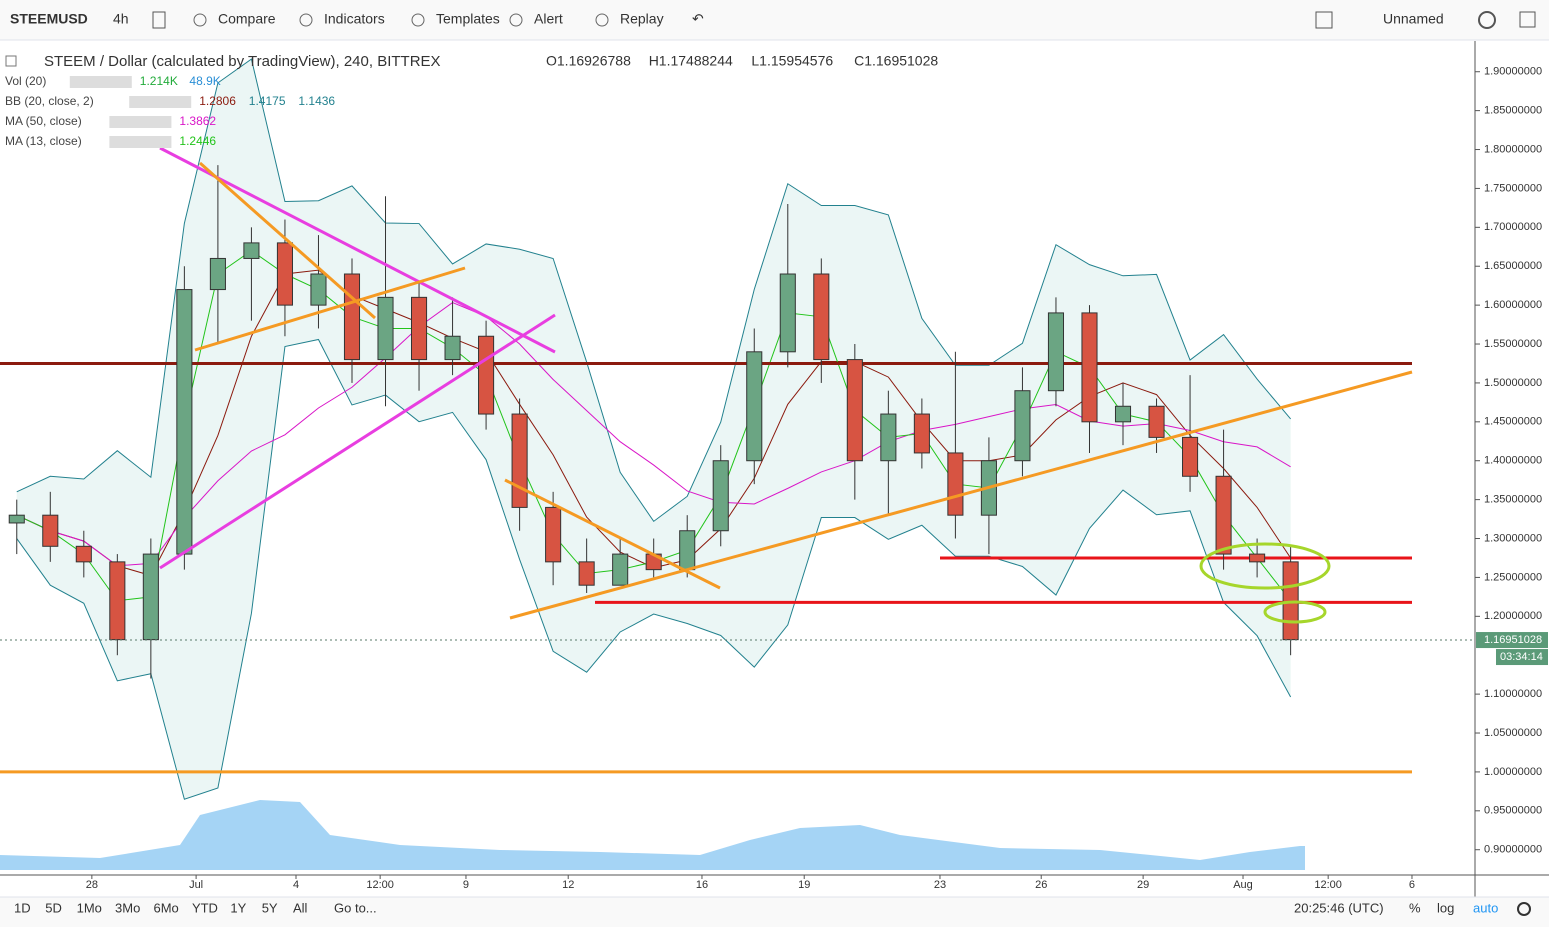  What do you see at coordinates (316, 101) in the screenshot?
I see `indicator-value: 1.1436` at bounding box center [316, 101].